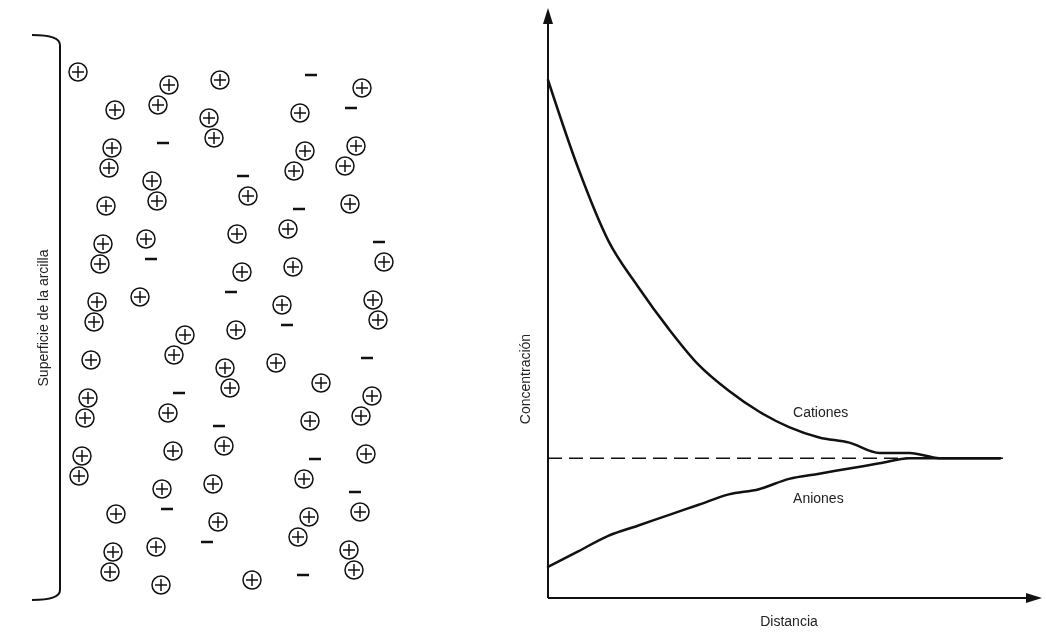 This screenshot has height=635, width=1046. What do you see at coordinates (789, 621) in the screenshot?
I see `x-axis-title: Distancia` at bounding box center [789, 621].